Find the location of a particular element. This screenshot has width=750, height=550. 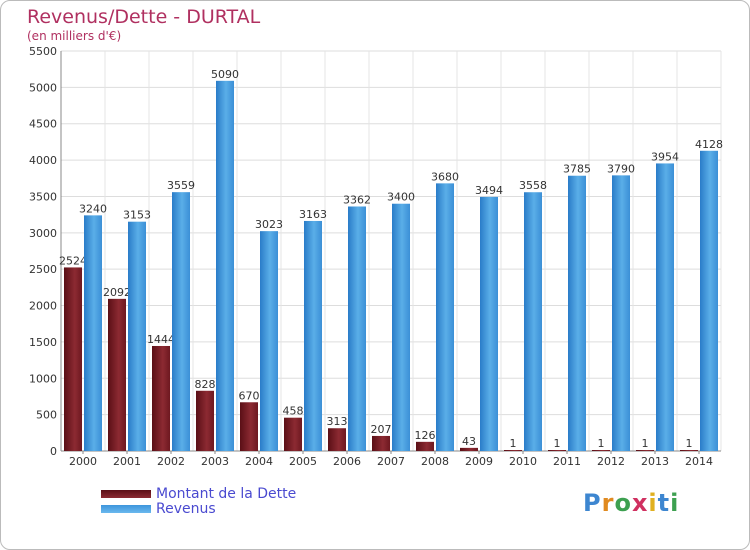

x-tick-label: 2012 is located at coordinates (611, 461).